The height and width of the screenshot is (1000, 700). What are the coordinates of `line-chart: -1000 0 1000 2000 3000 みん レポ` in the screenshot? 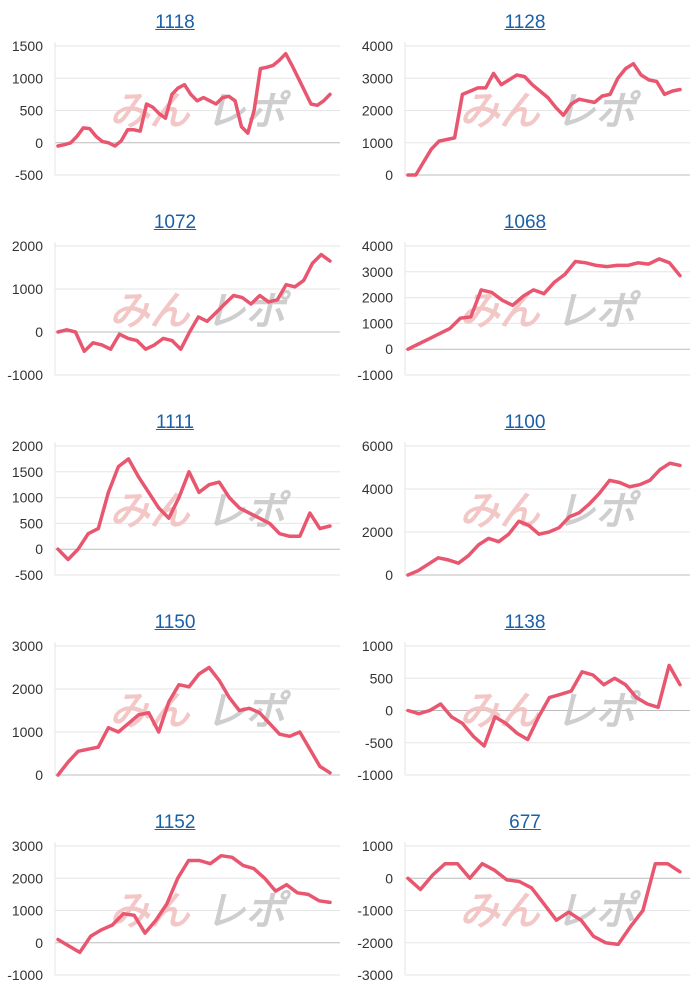 It's located at (173, 910).